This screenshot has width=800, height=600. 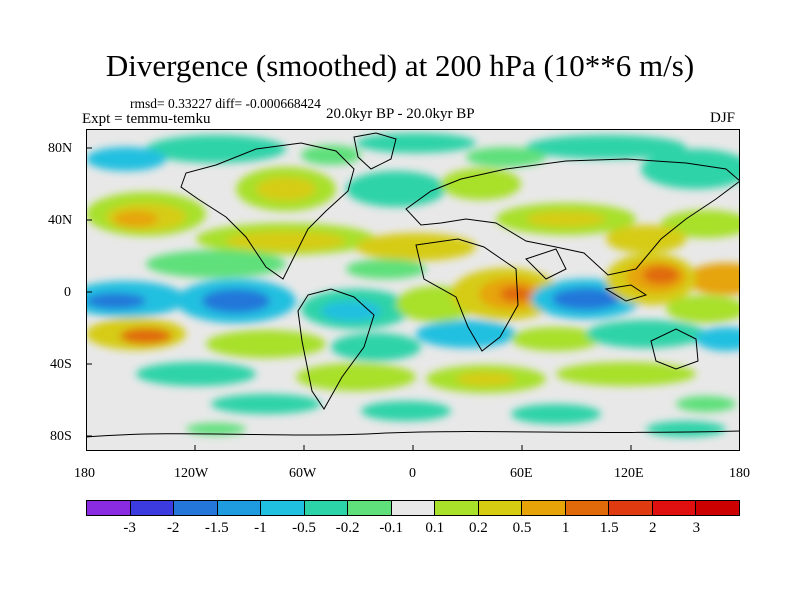 What do you see at coordinates (173, 528) in the screenshot?
I see `colorbar-label: -2` at bounding box center [173, 528].